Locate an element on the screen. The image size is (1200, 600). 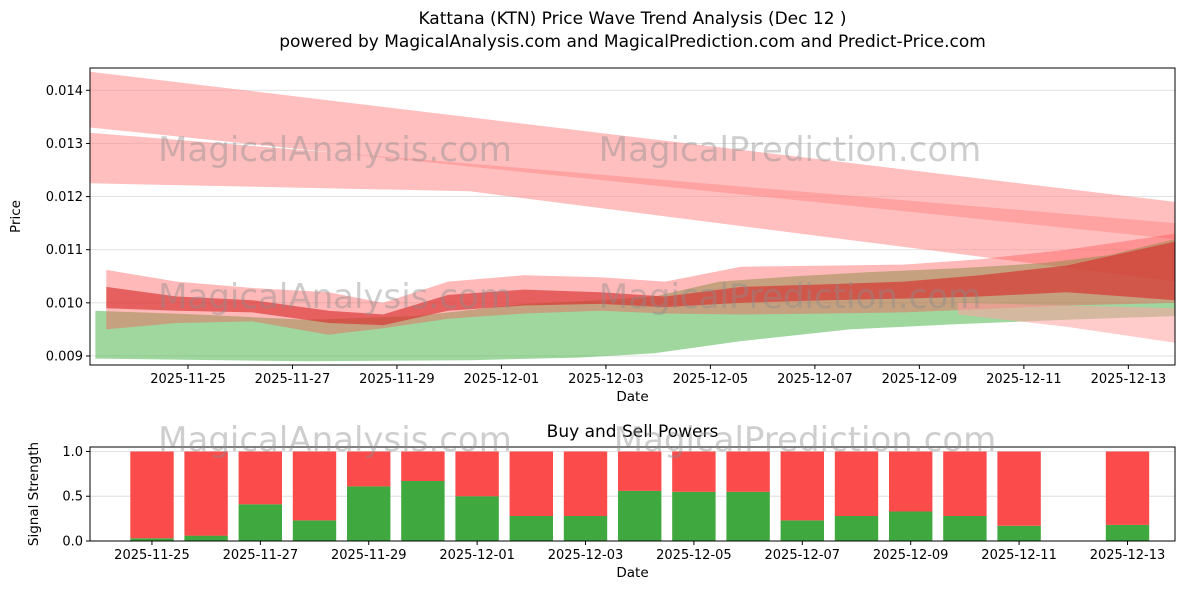
y-tick-label: 0.0 is located at coordinates (72, 542).